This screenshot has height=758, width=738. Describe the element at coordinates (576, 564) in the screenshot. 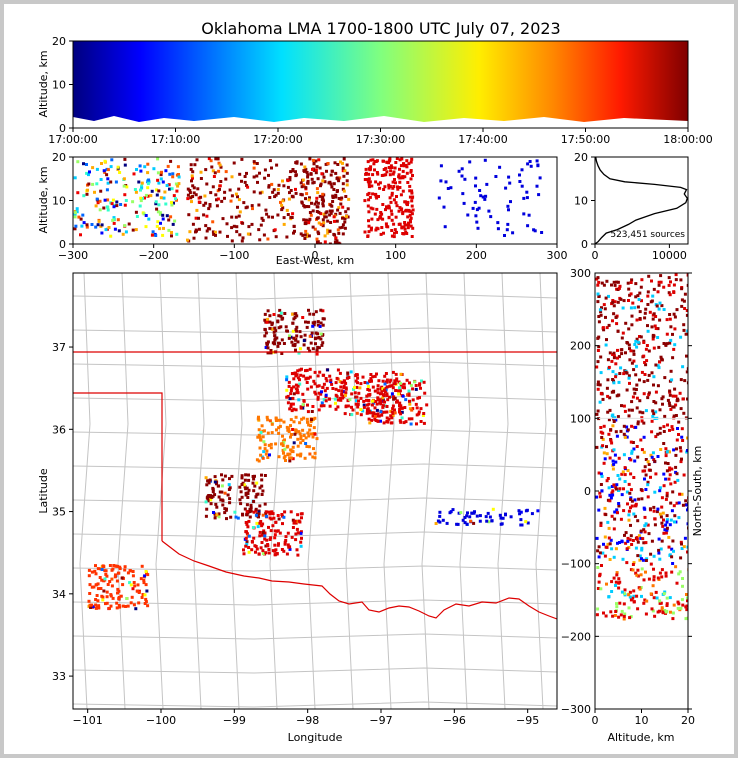

I see `ns-ytick-label: −100` at that location.